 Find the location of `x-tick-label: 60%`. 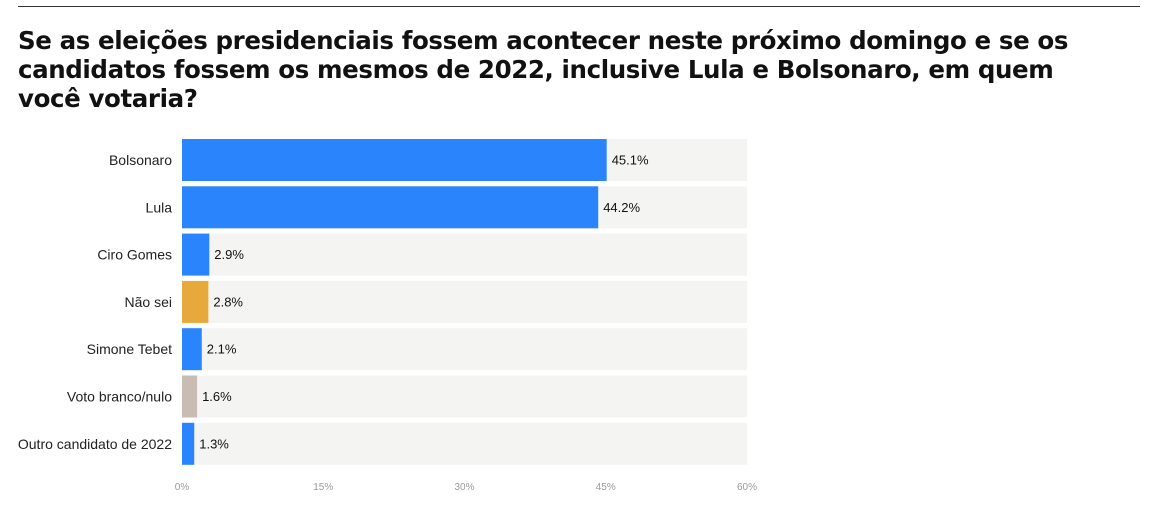

x-tick-label: 60% is located at coordinates (747, 487).